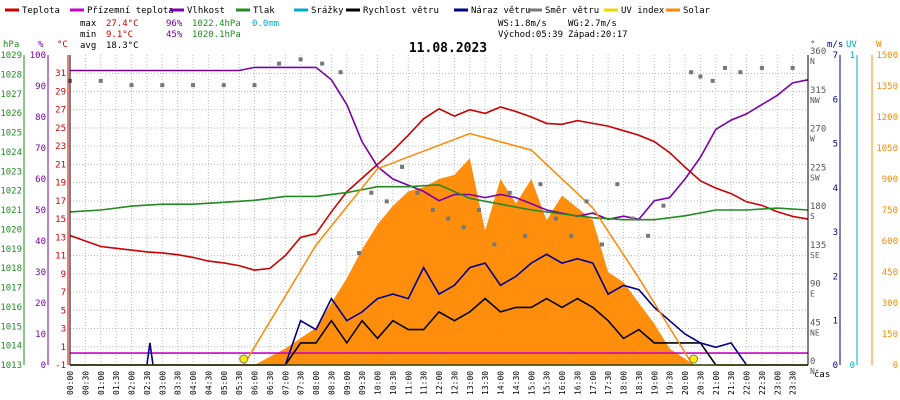 The image size is (900, 400). Describe the element at coordinates (85, 383) in the screenshot. I see `x-tick-label: 00:30` at that location.